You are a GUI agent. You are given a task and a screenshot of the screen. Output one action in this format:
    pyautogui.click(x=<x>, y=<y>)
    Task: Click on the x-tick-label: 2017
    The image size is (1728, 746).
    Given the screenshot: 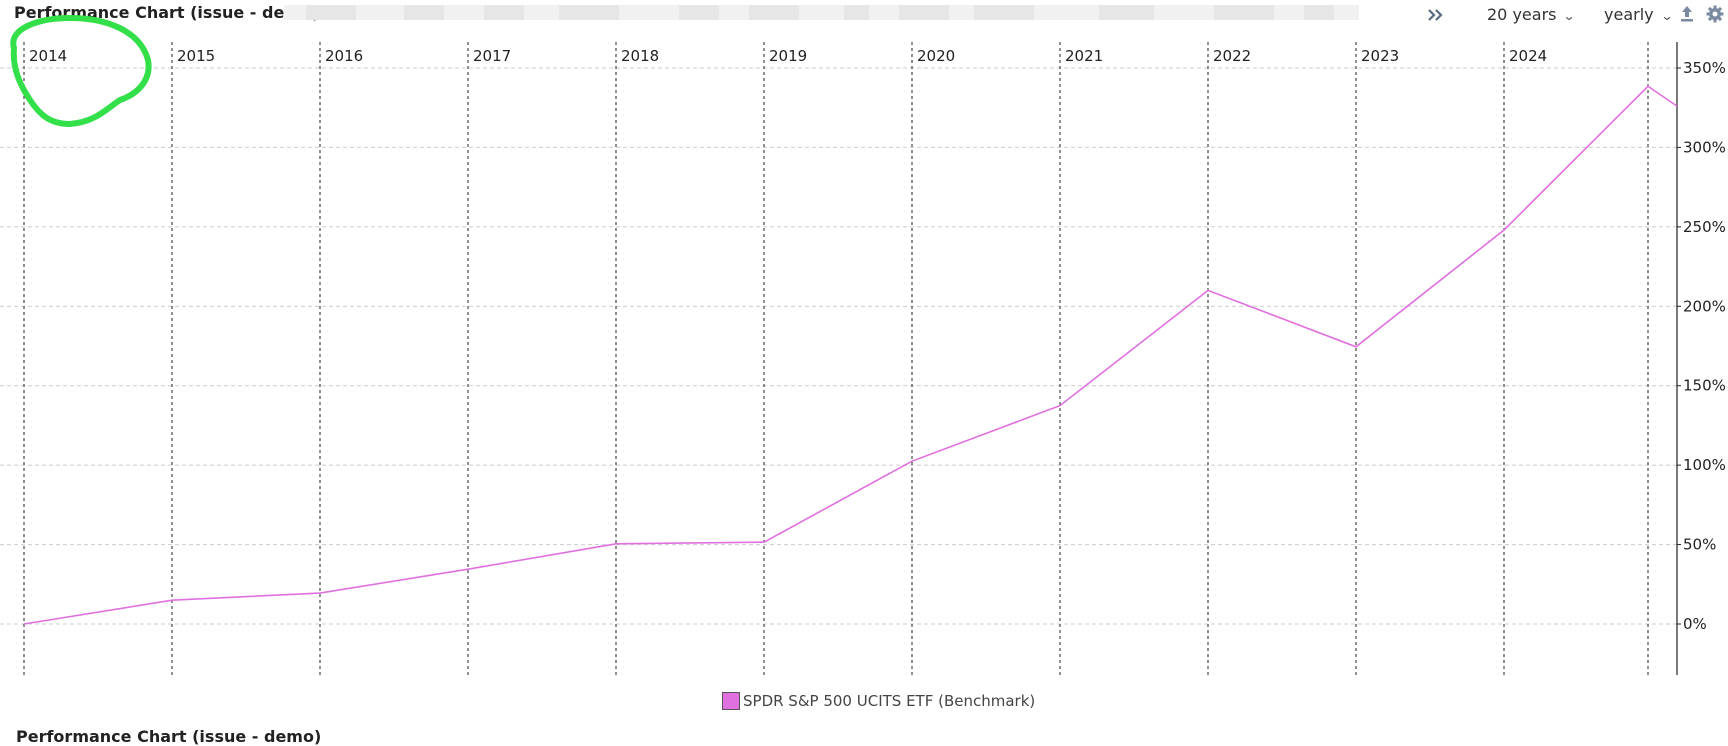 What is the action you would take?
    pyautogui.click(x=492, y=56)
    